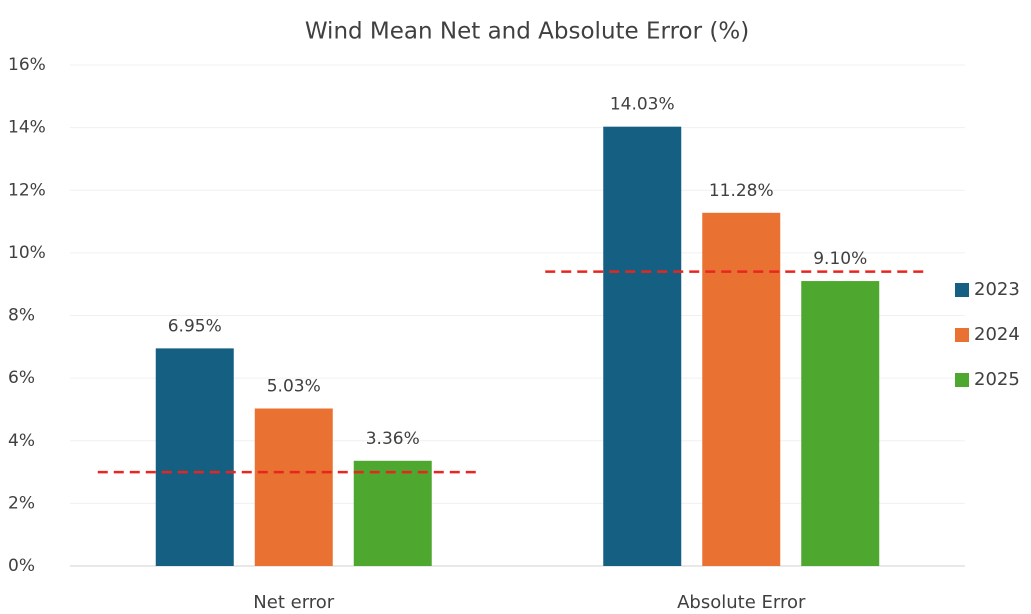 This screenshot has width=1031, height=614. I want to click on legend-label: 2023, so click(997, 289).